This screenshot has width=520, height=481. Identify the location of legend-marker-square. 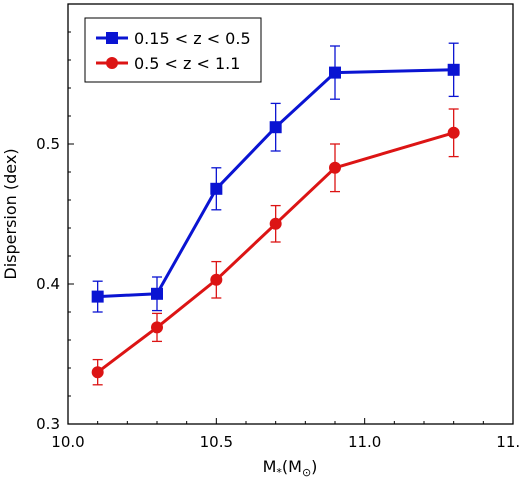
(112, 38).